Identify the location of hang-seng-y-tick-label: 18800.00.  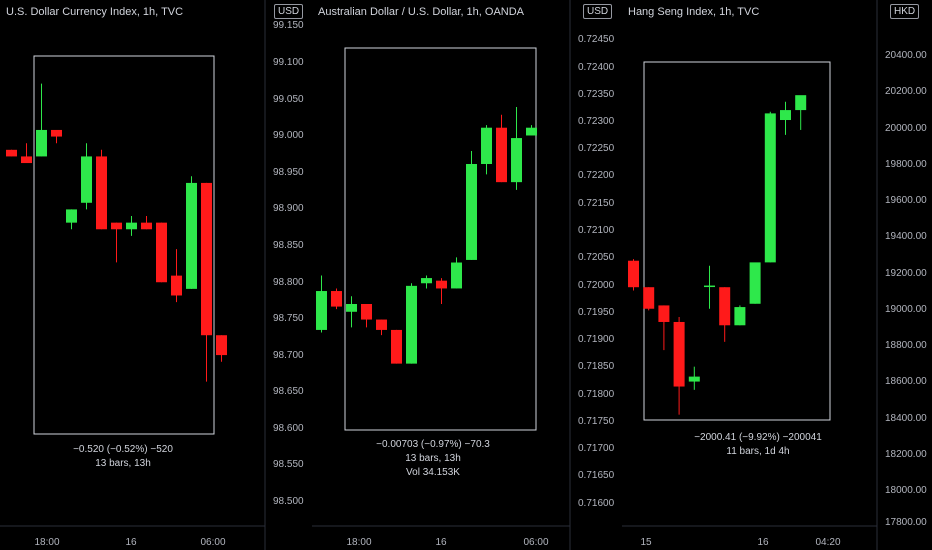
(906, 345).